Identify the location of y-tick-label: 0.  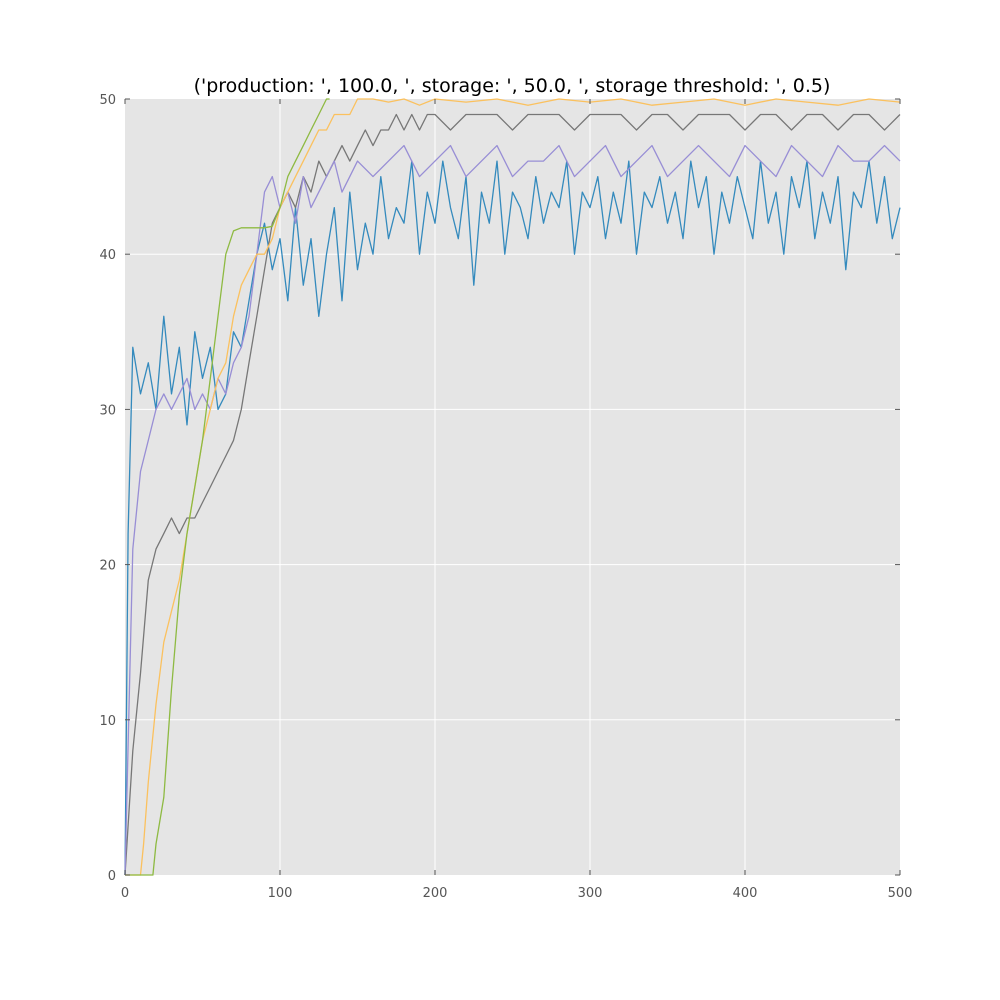
(112, 876).